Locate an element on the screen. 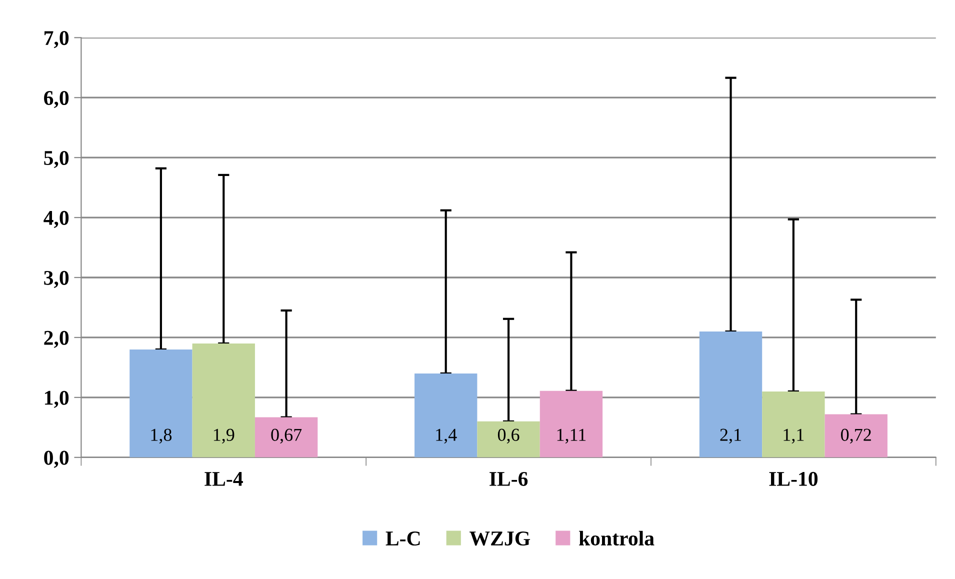 This screenshot has width=955, height=579. y-tick-label: 7,0 is located at coordinates (56, 39).